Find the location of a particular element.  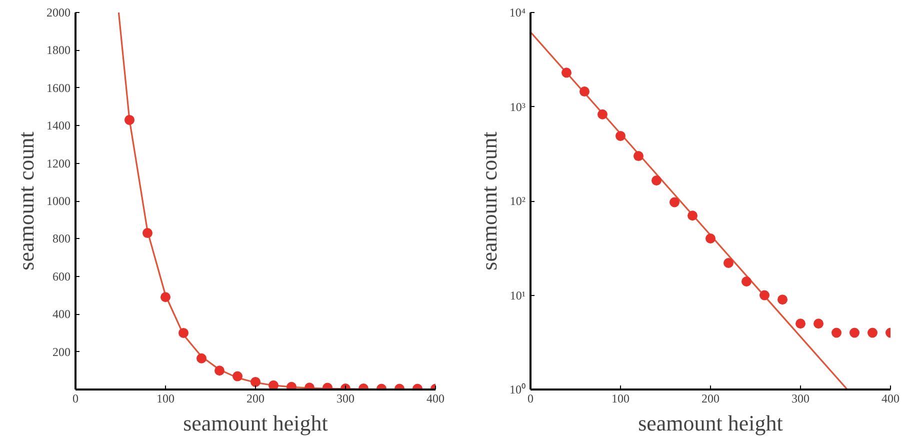

y-tick-label: 600 is located at coordinates (61, 276).